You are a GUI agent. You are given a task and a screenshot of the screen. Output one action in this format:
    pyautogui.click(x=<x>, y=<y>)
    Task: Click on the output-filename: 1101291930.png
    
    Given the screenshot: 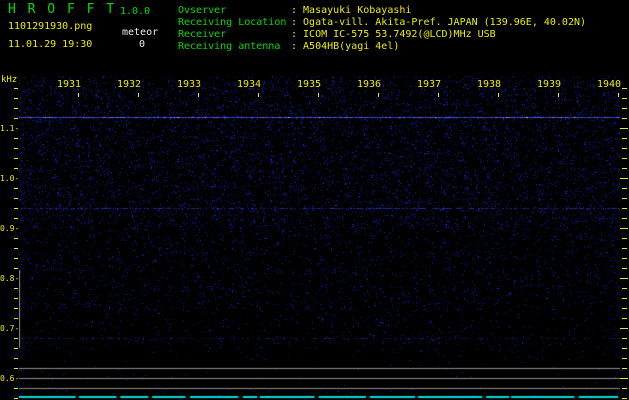 What is the action you would take?
    pyautogui.click(x=50, y=26)
    